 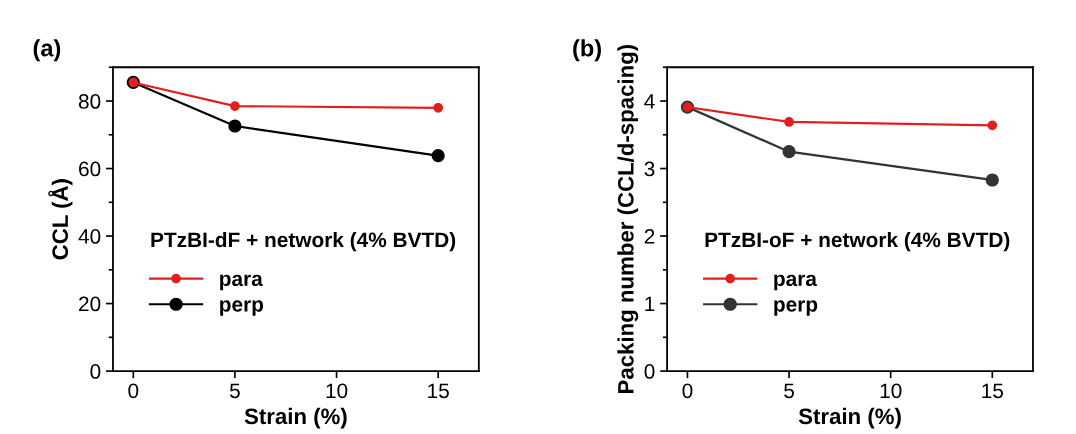 I want to click on y-tick-label: 40, so click(x=89, y=236).